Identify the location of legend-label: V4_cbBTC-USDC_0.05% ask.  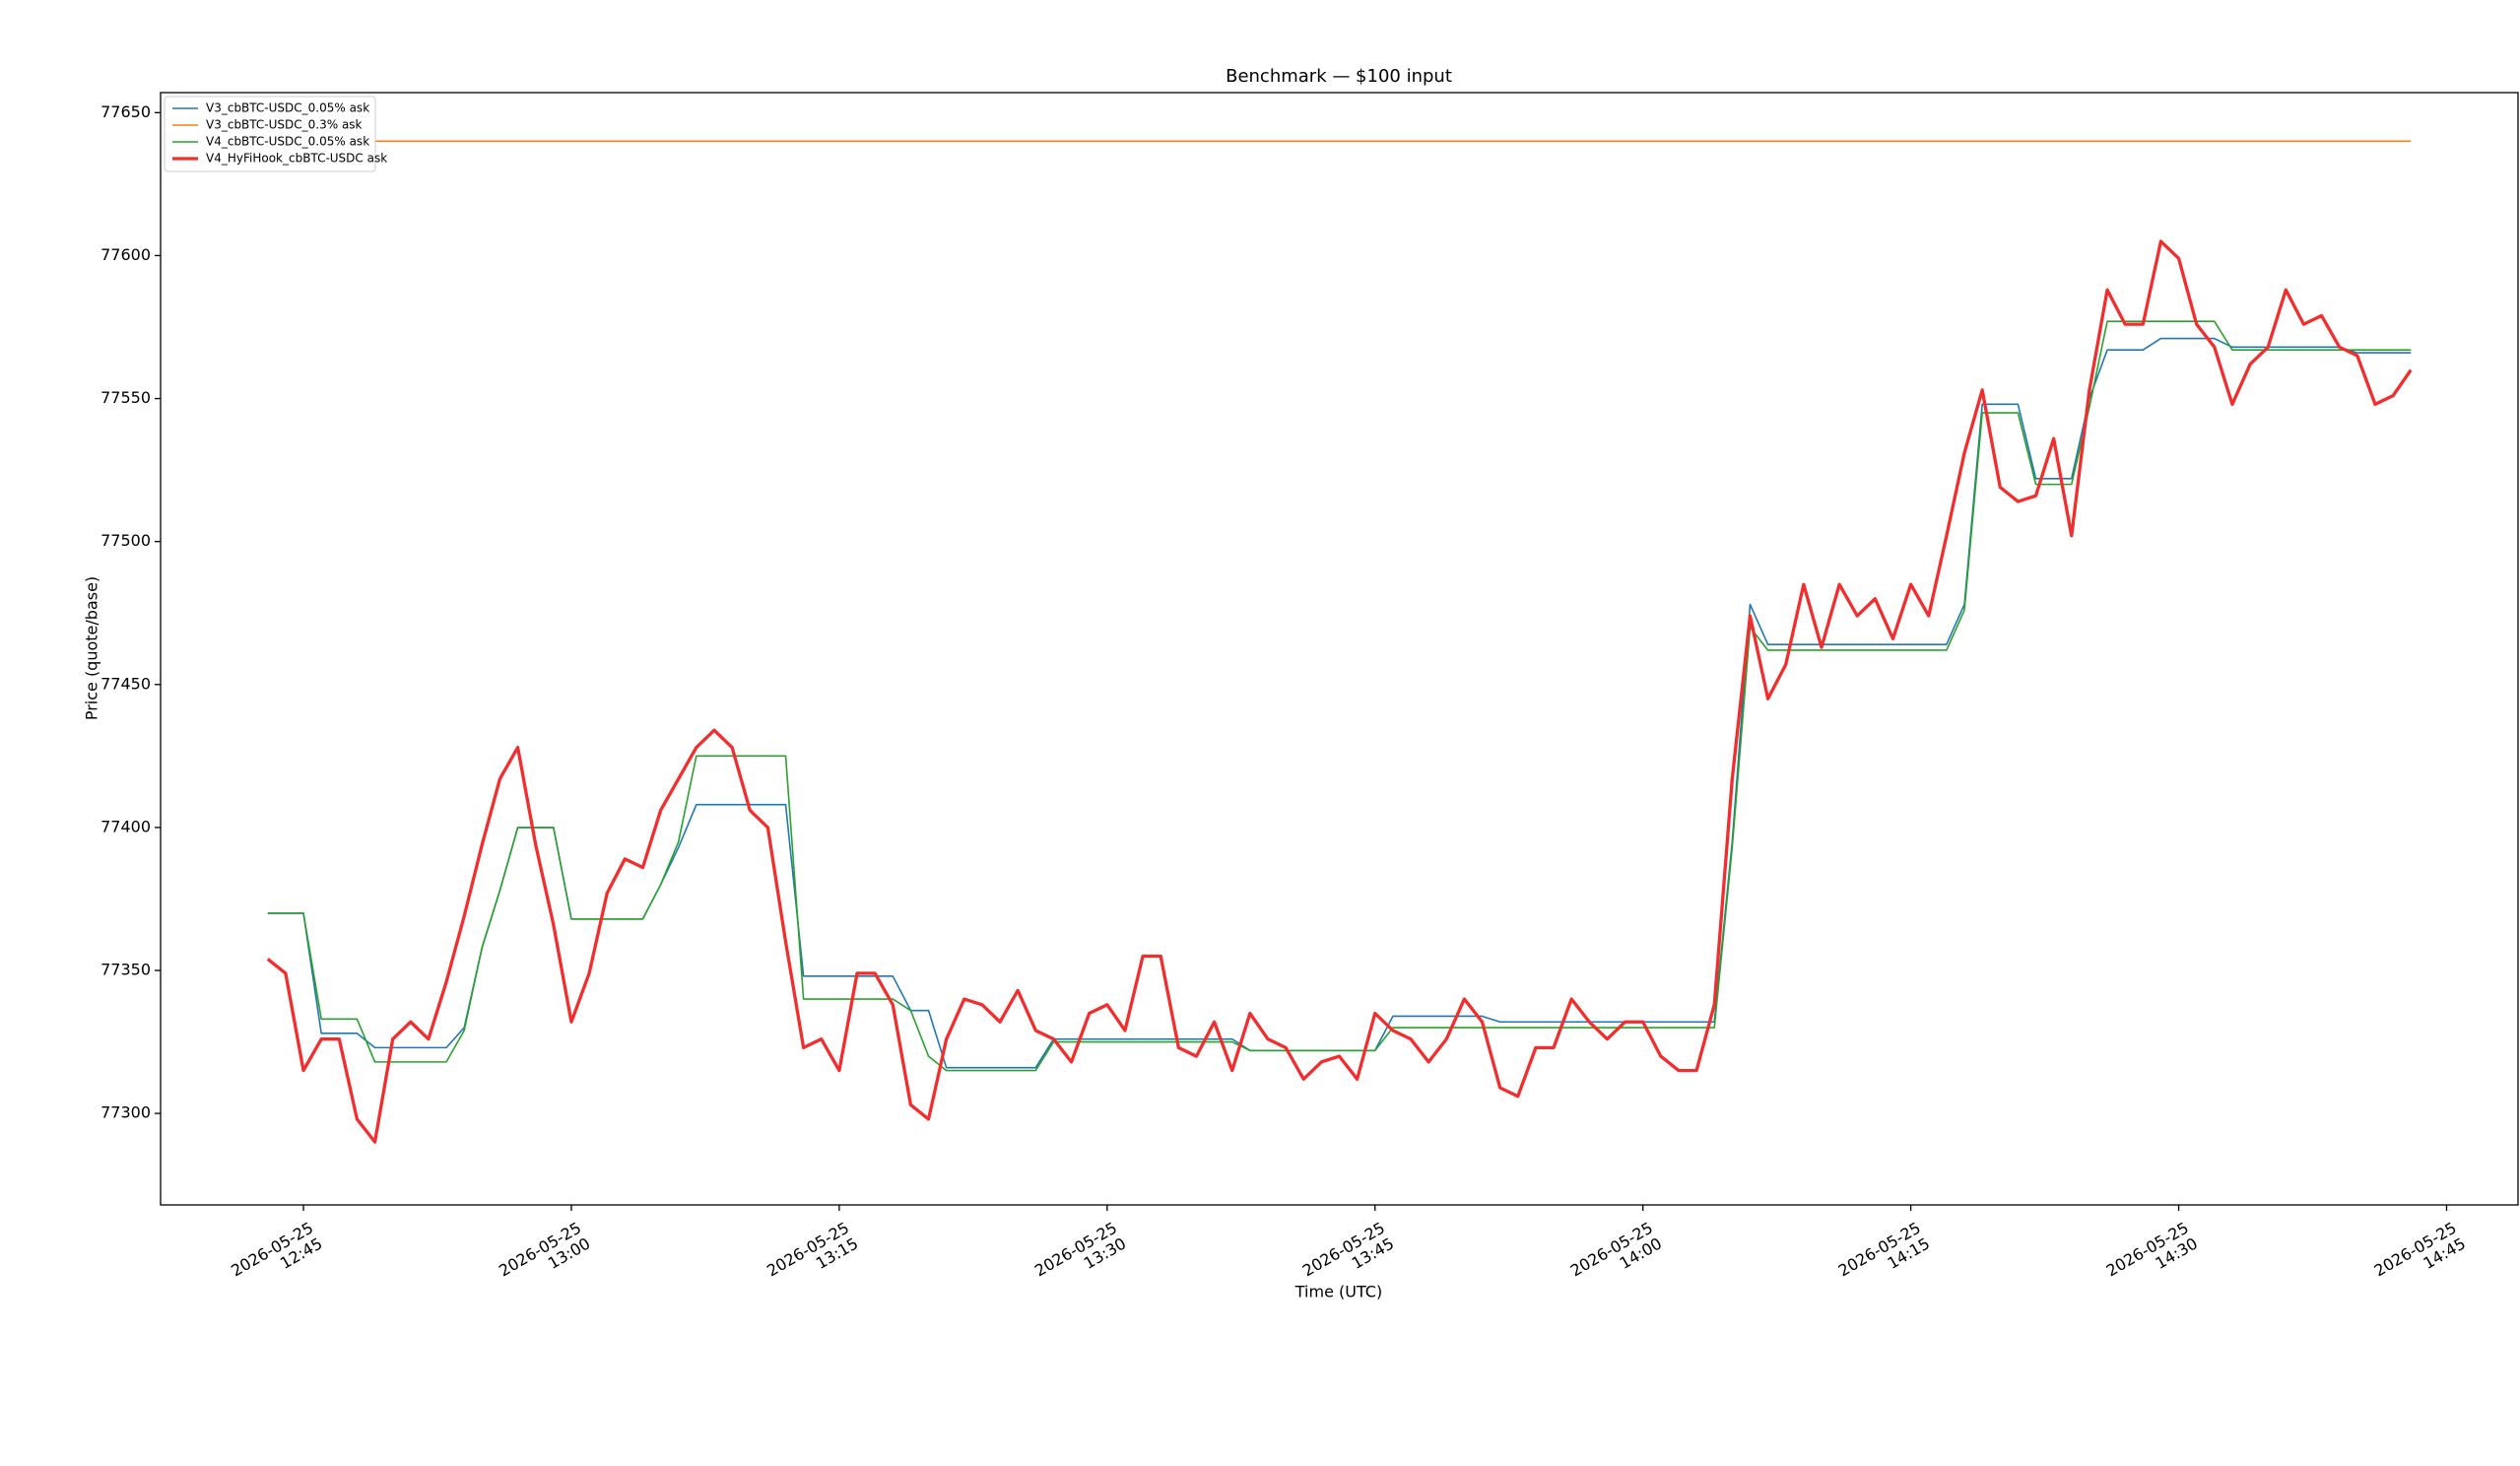
(287, 142).